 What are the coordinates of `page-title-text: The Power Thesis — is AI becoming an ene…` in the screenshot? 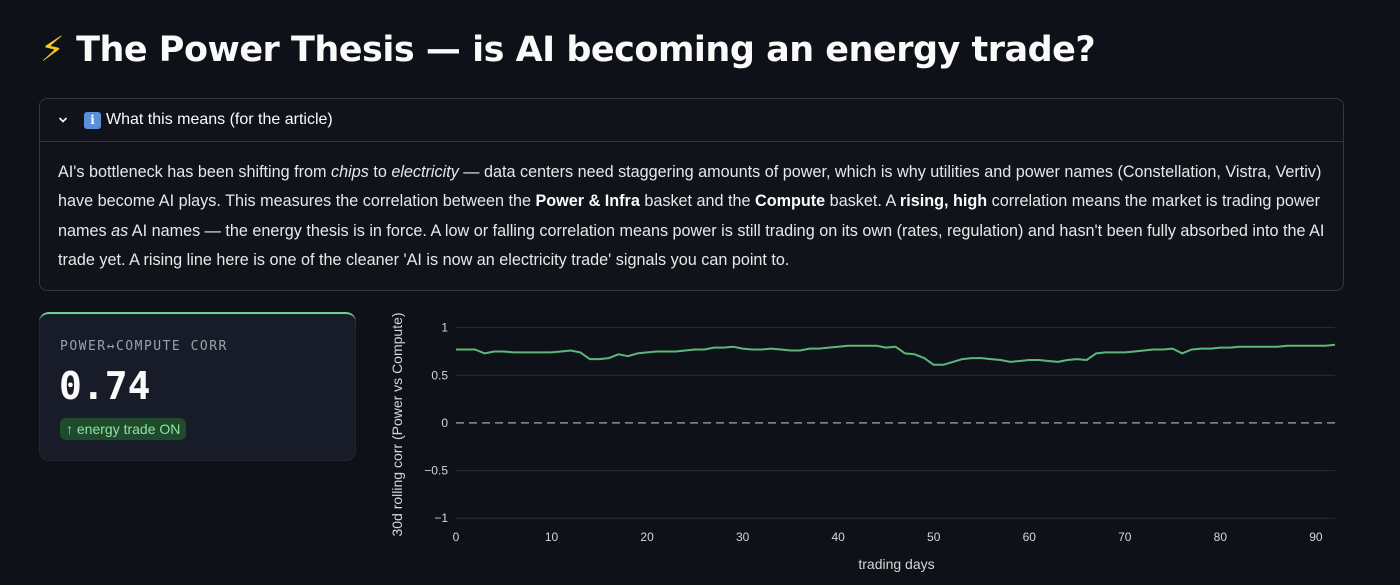 It's located at (586, 50).